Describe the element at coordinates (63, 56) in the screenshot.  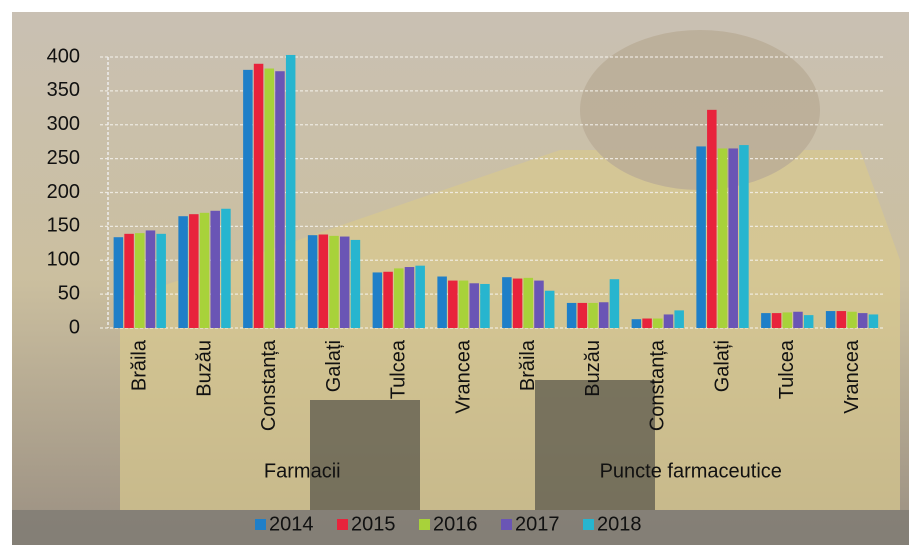
I see `y-tick-label: 400` at that location.